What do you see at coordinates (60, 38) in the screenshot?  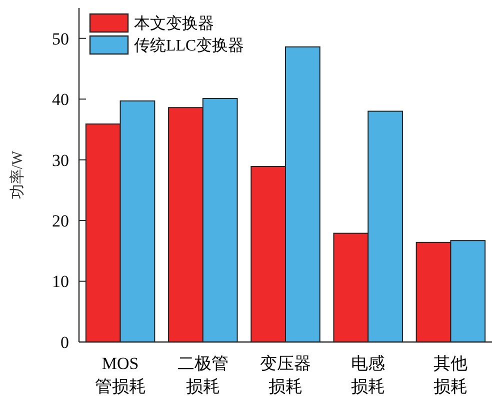 I see `y-tick-label: 50` at bounding box center [60, 38].